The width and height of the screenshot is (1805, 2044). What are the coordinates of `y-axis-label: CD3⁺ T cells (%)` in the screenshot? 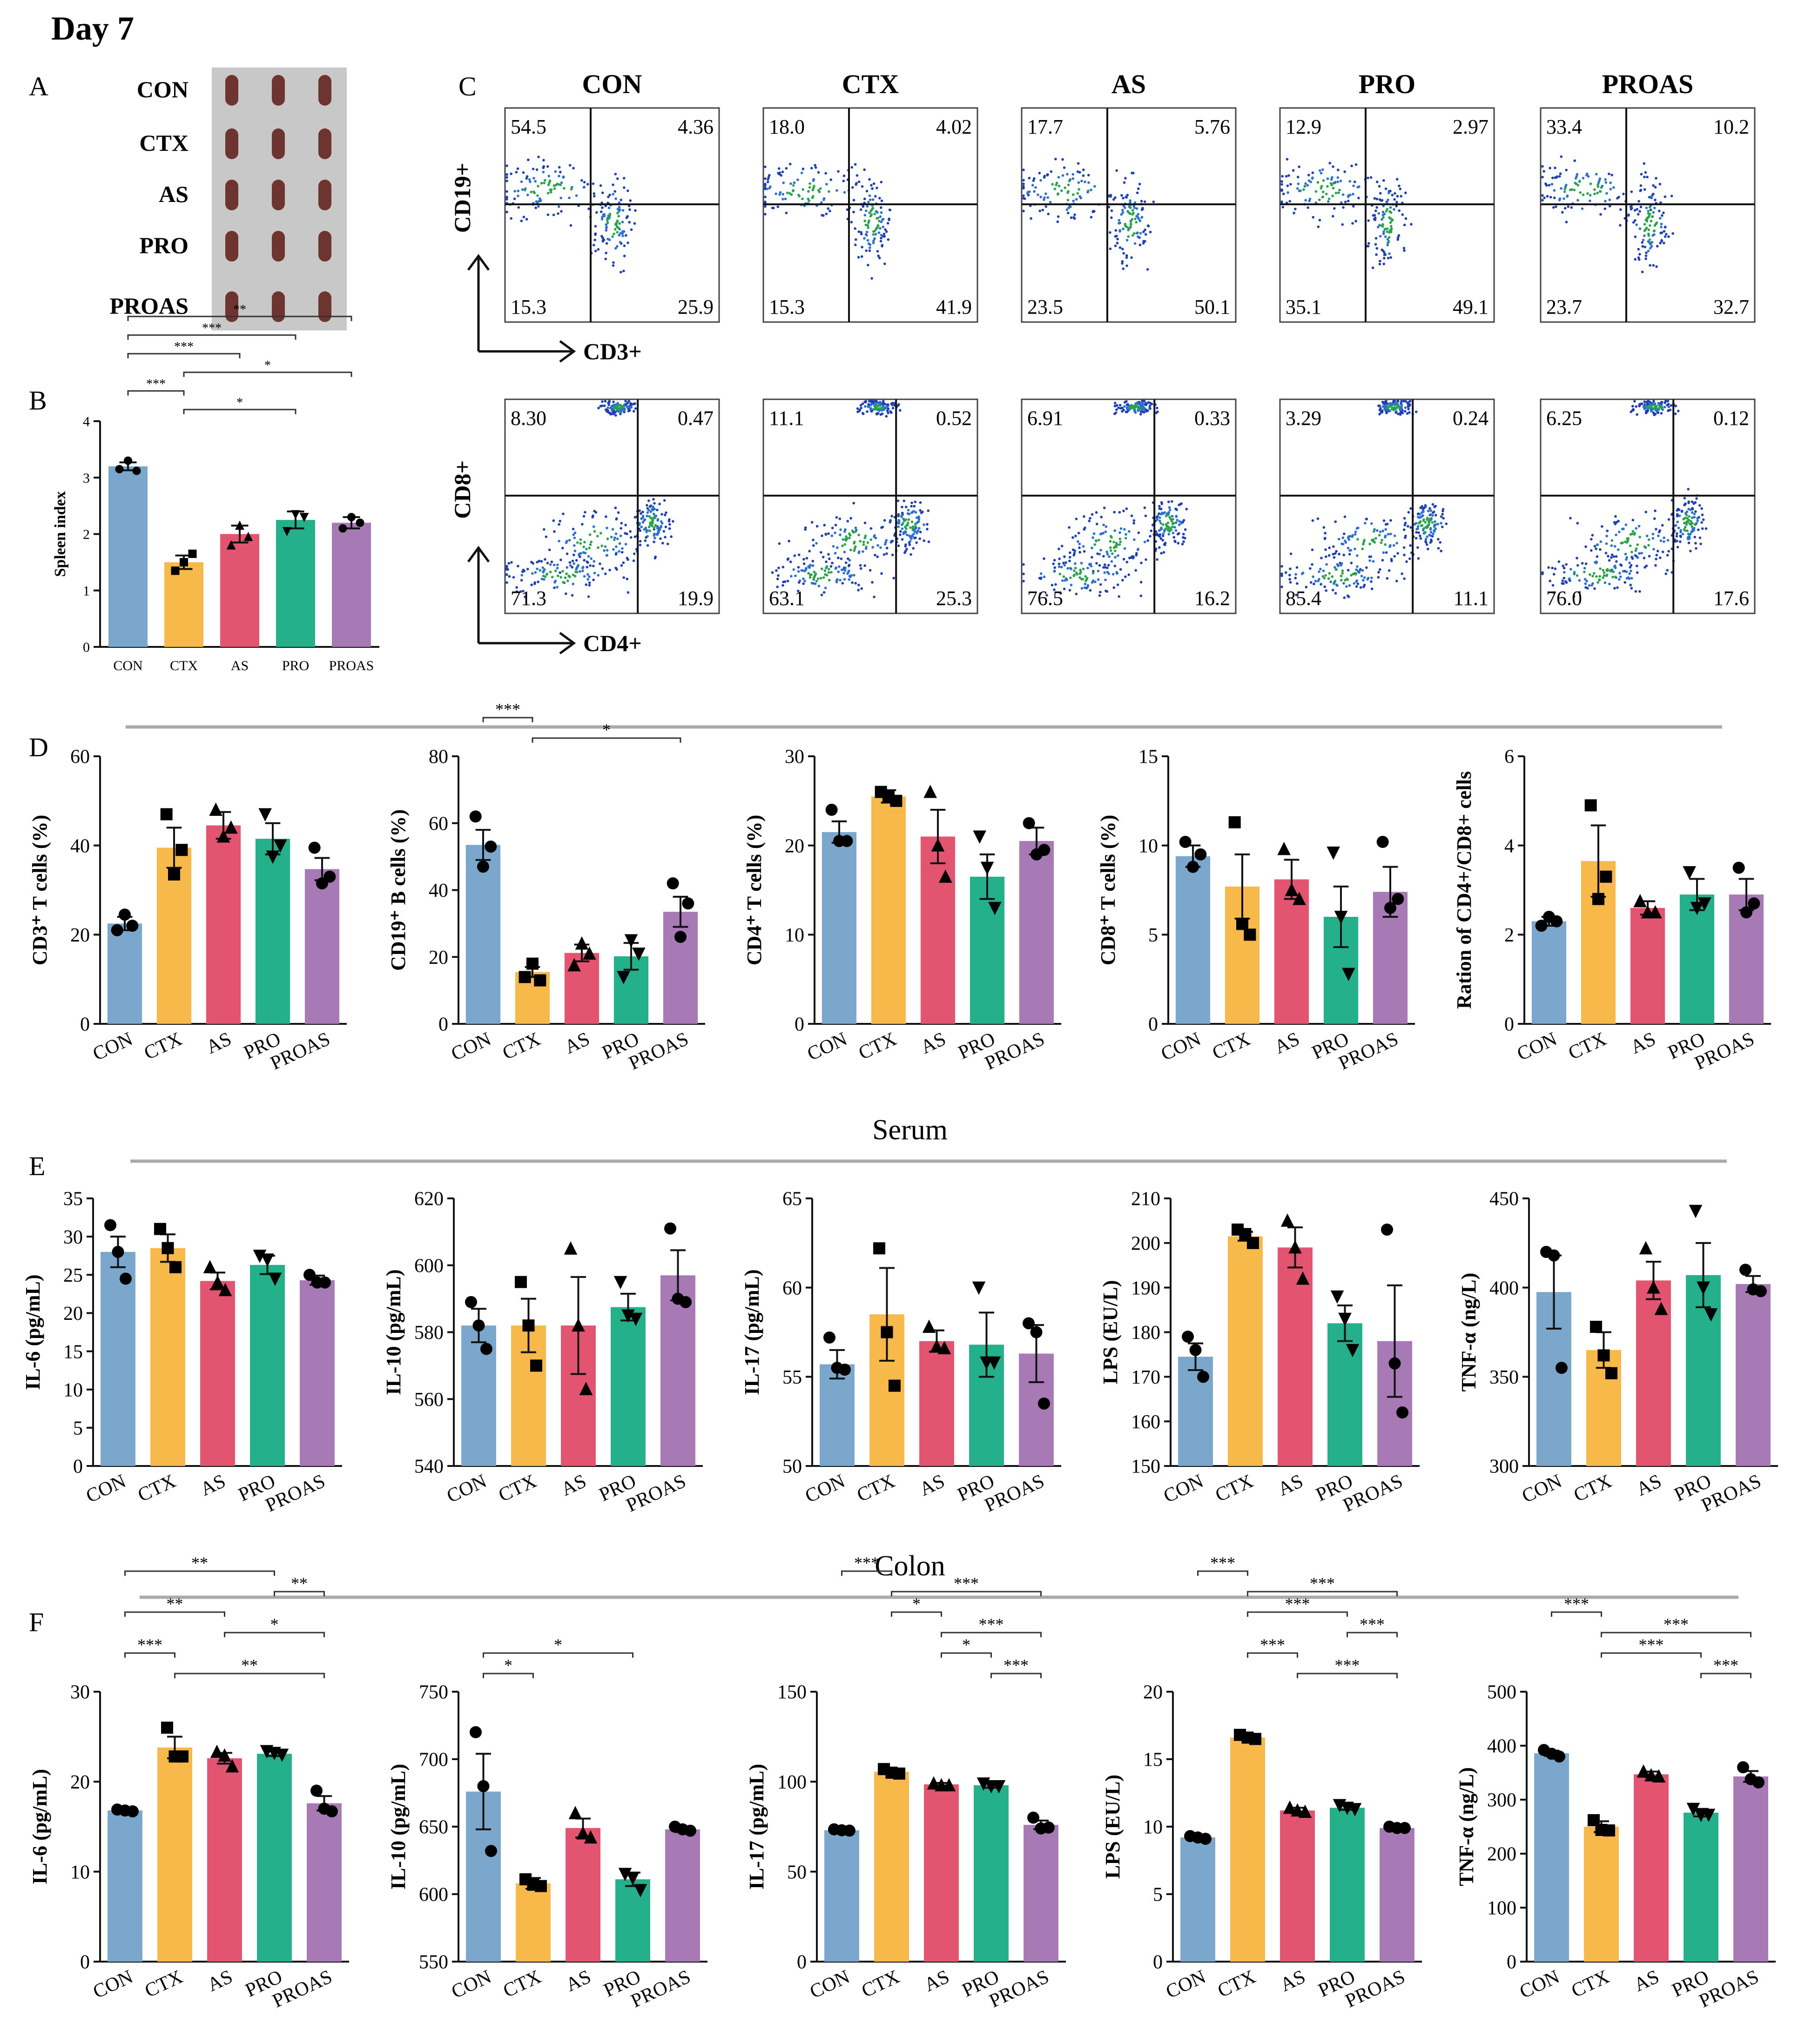 It's located at (39, 890).